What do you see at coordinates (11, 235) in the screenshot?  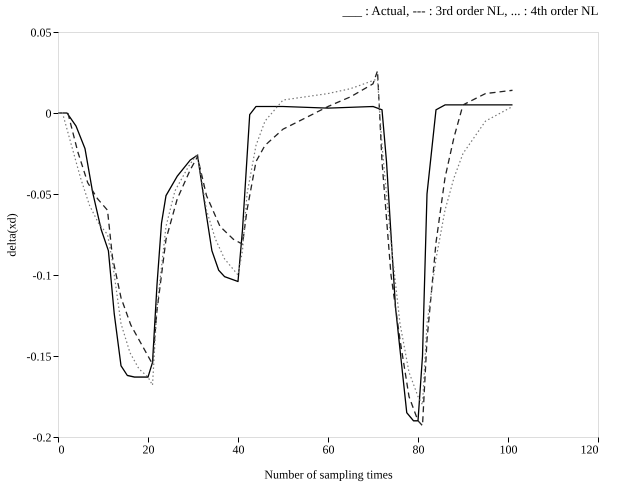 I see `y-axis-title: delta(xd)` at bounding box center [11, 235].